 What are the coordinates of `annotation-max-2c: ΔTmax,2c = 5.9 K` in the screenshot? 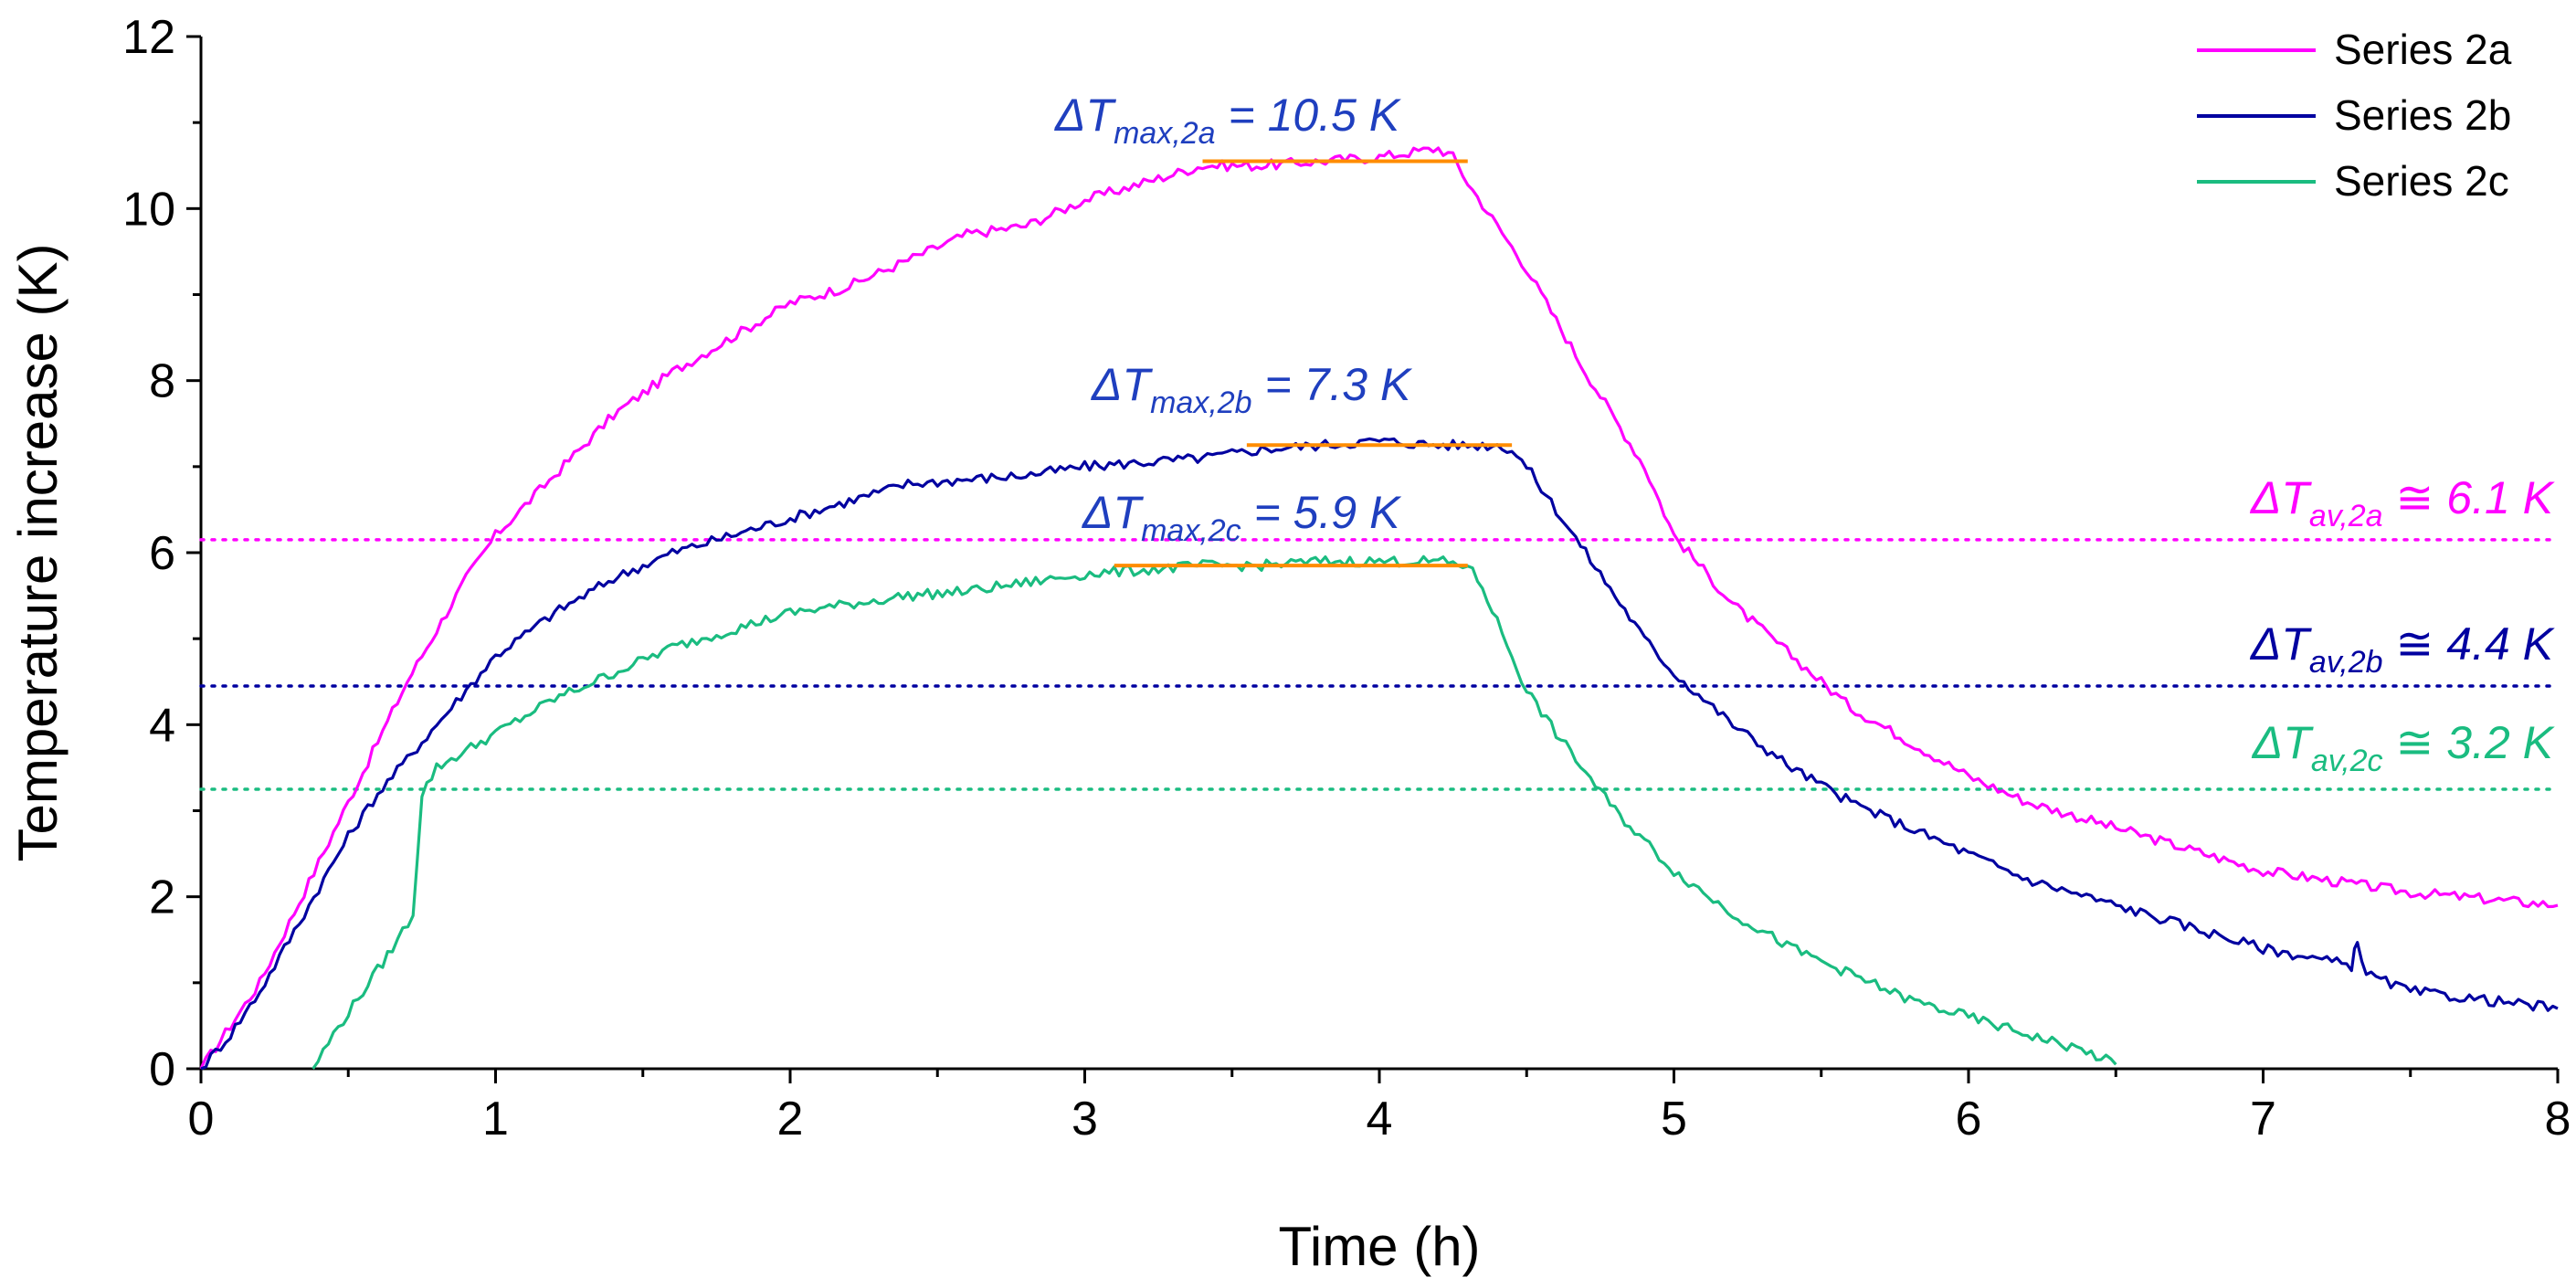 It's located at (1242, 517).